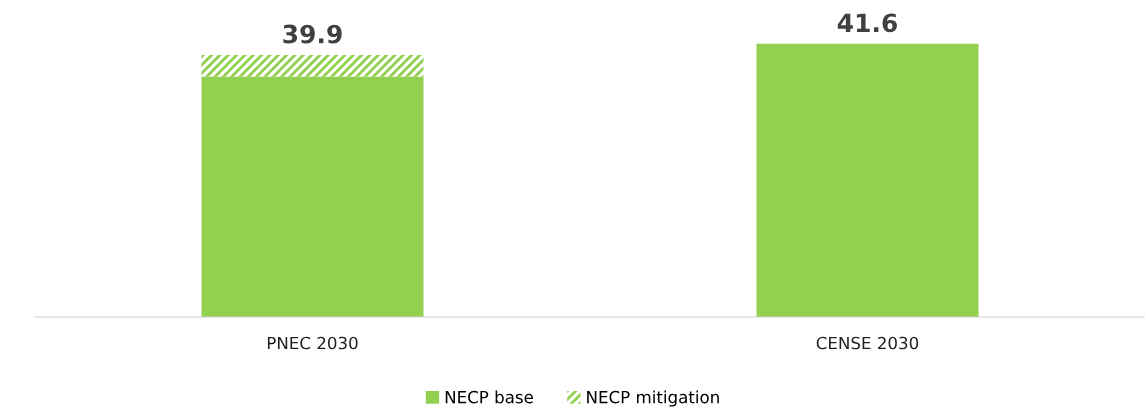 The height and width of the screenshot is (409, 1145). I want to click on legend-label: NECP base, so click(489, 397).